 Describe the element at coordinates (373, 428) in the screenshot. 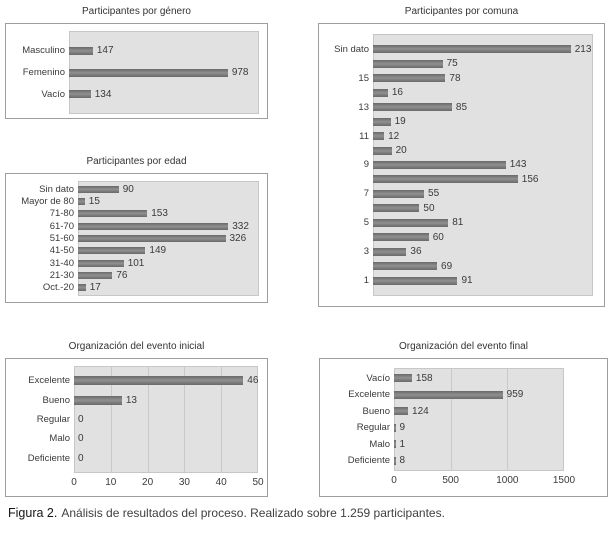

I see `category-label: Regular` at that location.